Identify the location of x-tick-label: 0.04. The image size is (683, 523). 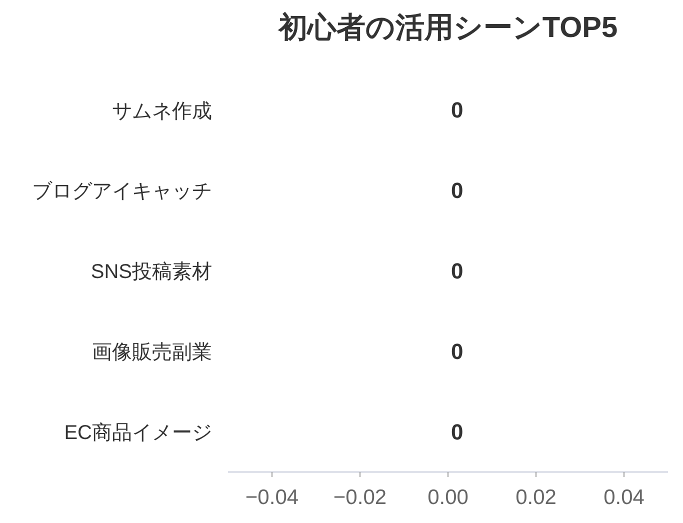
(624, 497).